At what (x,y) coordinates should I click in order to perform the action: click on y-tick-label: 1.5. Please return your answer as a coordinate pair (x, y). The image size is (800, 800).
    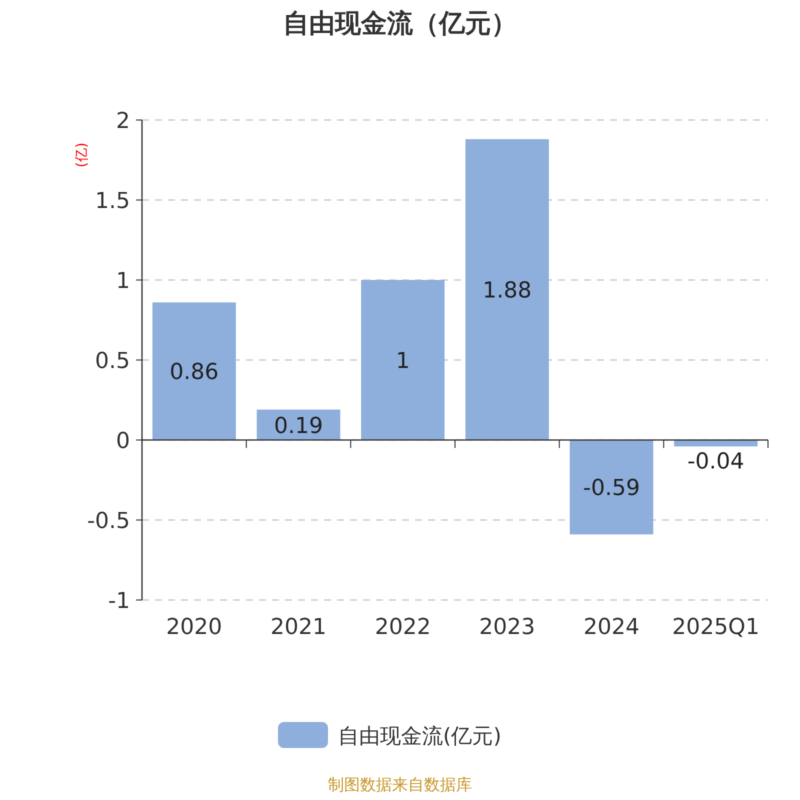
    Looking at the image, I should click on (112, 201).